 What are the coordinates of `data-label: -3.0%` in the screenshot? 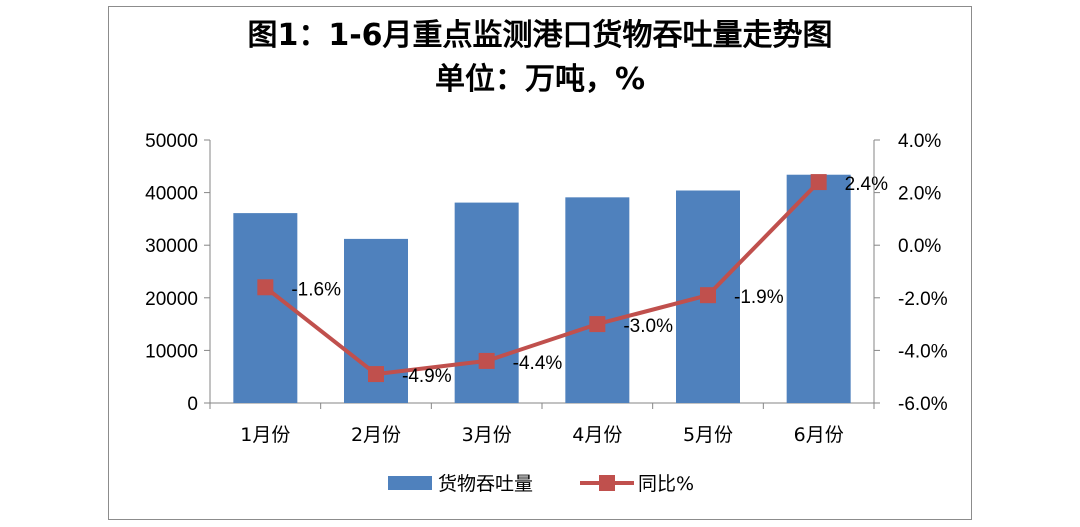 It's located at (648, 326).